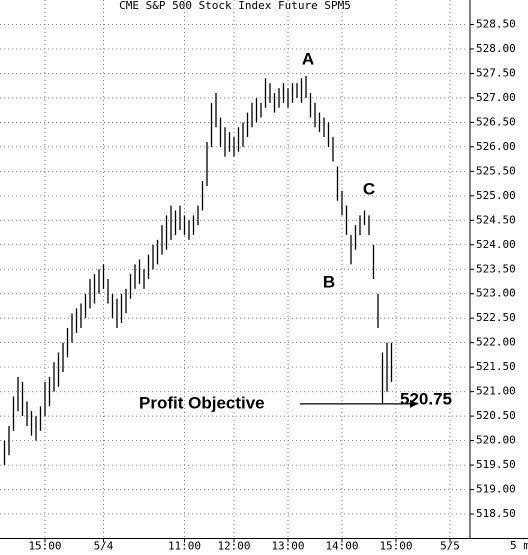 Image resolution: width=528 pixels, height=555 pixels. Describe the element at coordinates (287, 546) in the screenshot. I see `x-tick-label: 13:00` at that location.